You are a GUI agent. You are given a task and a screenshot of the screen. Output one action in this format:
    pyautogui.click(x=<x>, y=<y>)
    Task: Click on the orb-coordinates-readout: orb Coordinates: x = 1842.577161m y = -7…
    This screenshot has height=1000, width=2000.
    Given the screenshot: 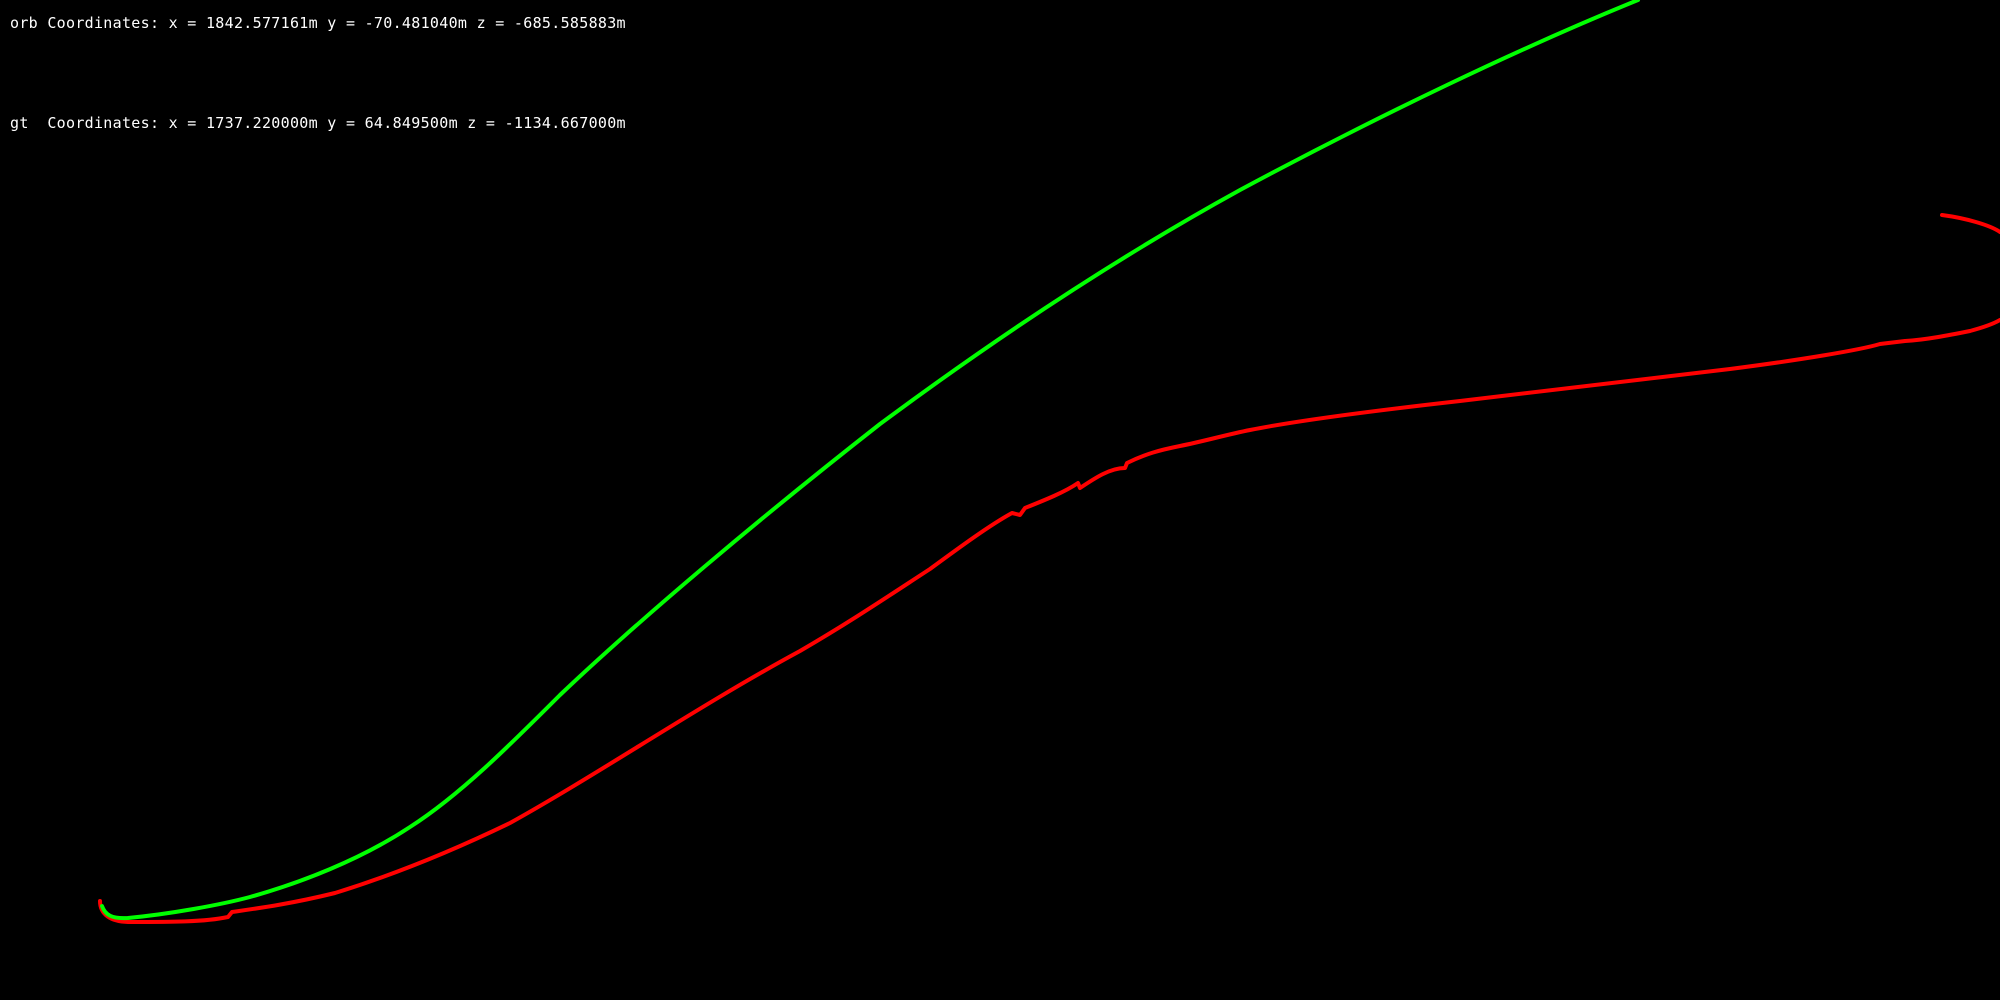 What is the action you would take?
    pyautogui.click(x=318, y=23)
    